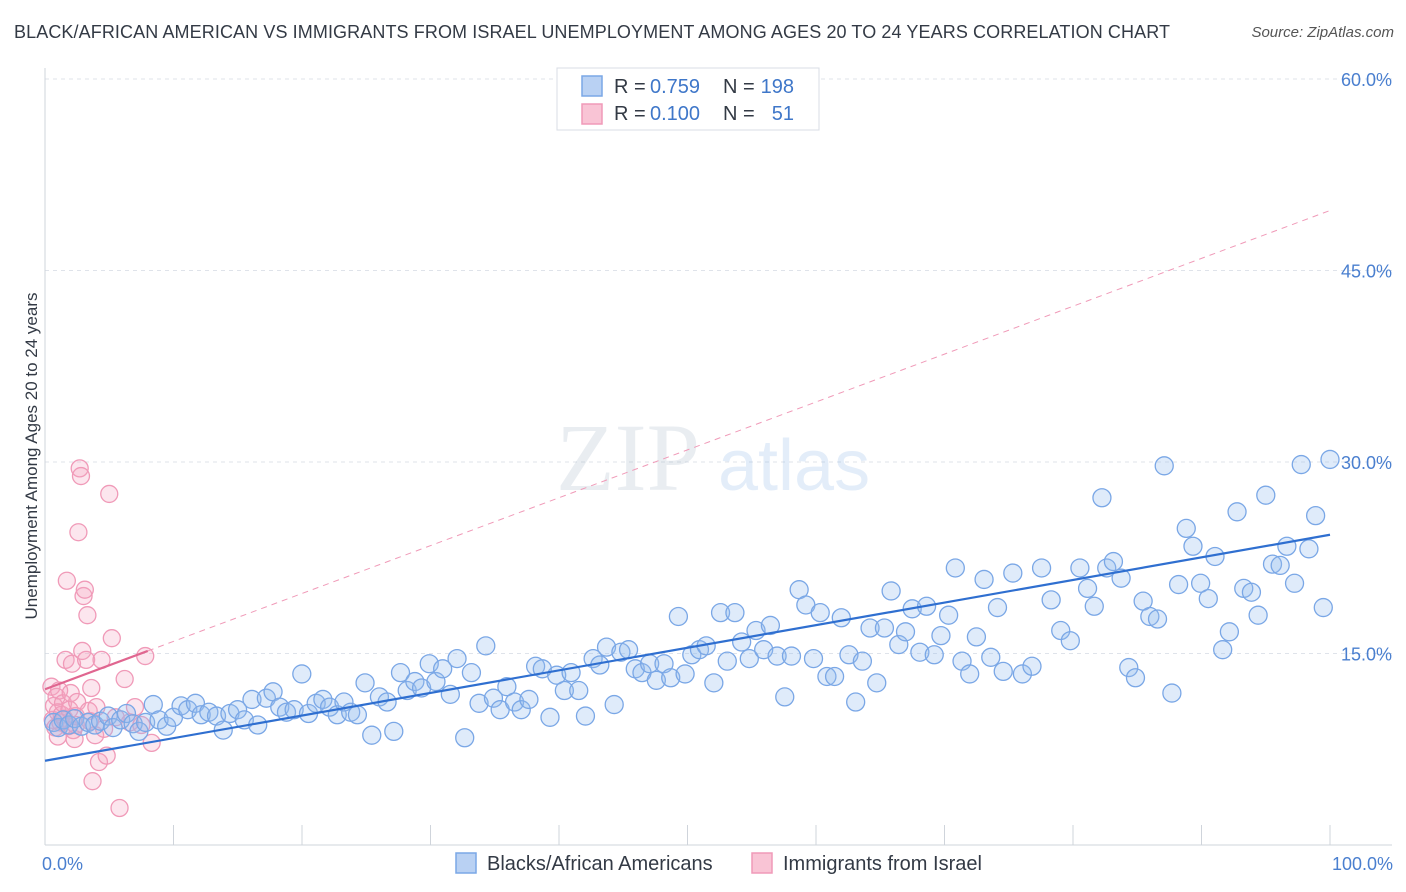  What do you see at coordinates (675, 114) in the screenshot?
I see `legend-r-value-2: 0.100` at bounding box center [675, 114].